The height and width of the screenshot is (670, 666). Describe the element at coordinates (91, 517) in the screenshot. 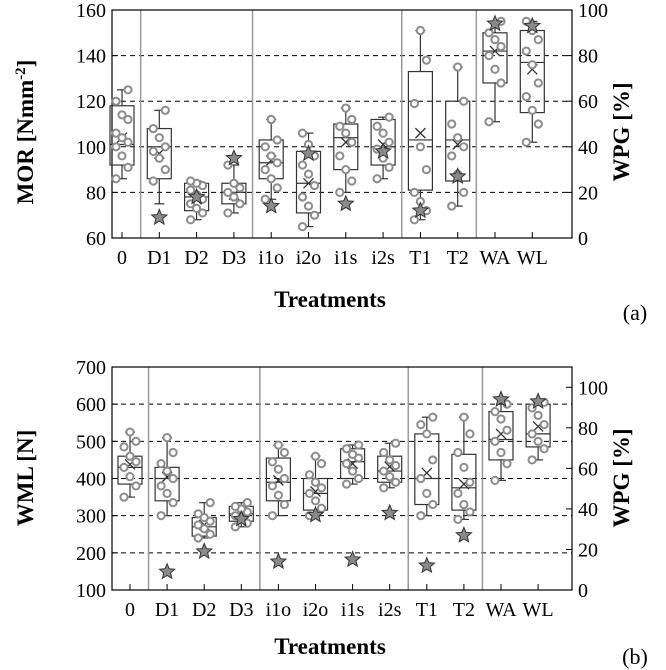

I see `panel-b-y-tick-label: 300` at that location.